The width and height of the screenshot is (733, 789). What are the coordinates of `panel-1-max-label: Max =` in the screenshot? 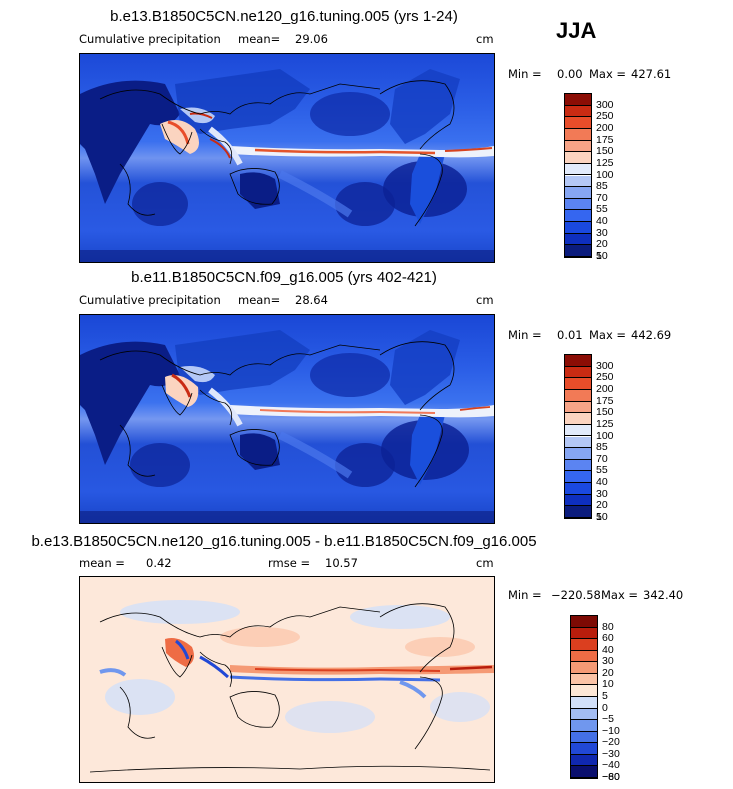 It's located at (608, 74).